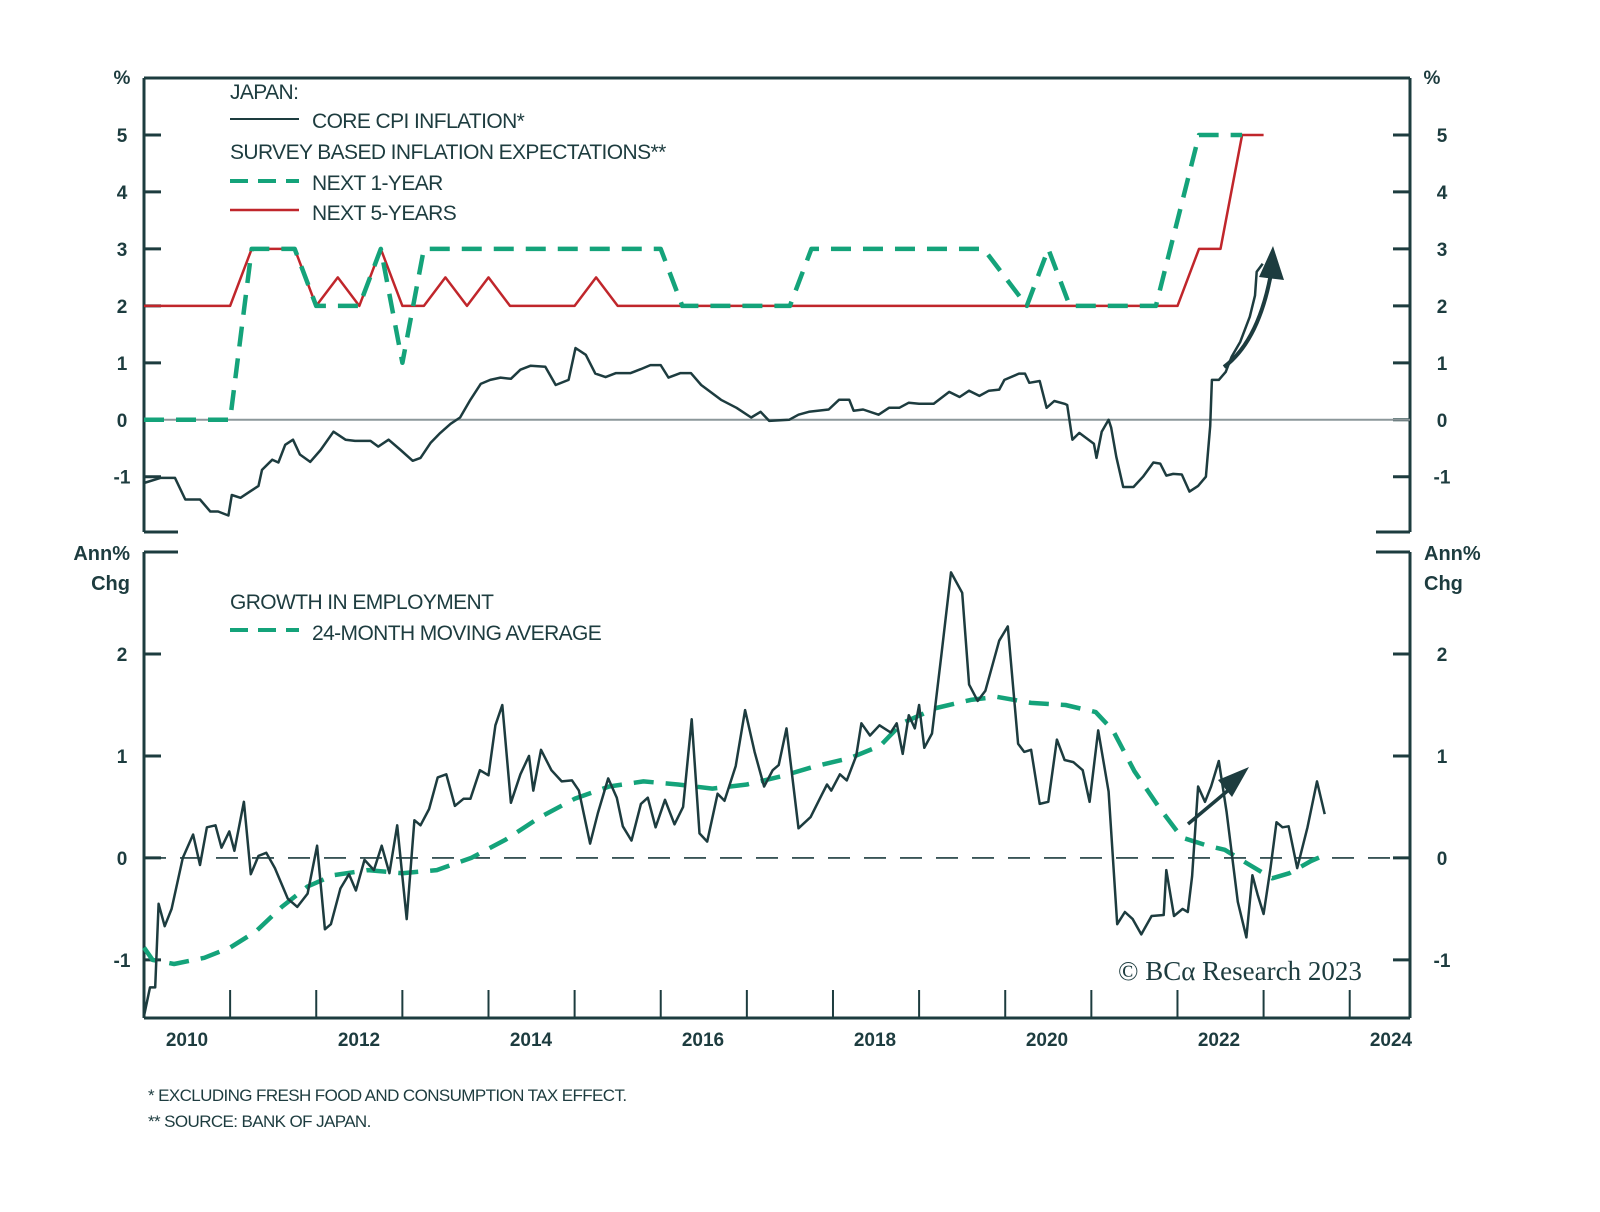 Image resolution: width=1600 pixels, height=1212 pixels. What do you see at coordinates (122, 78) in the screenshot?
I see `top-left-unit-label: %` at bounding box center [122, 78].